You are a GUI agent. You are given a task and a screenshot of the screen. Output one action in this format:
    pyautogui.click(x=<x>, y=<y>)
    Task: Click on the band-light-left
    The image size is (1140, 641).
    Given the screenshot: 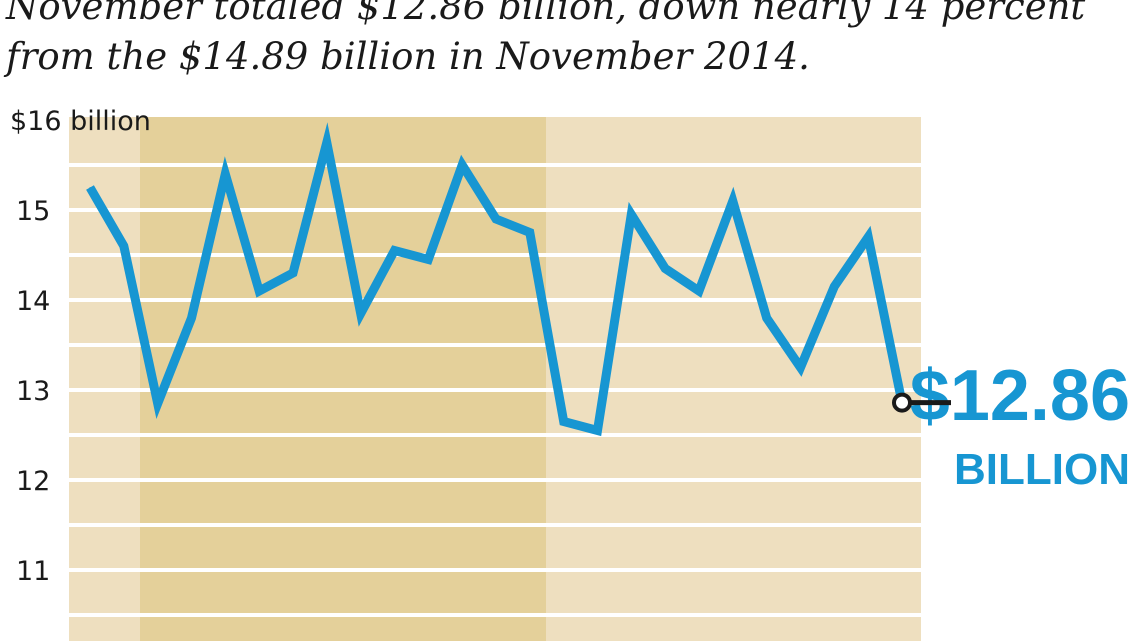 What is the action you would take?
    pyautogui.click(x=104, y=379)
    